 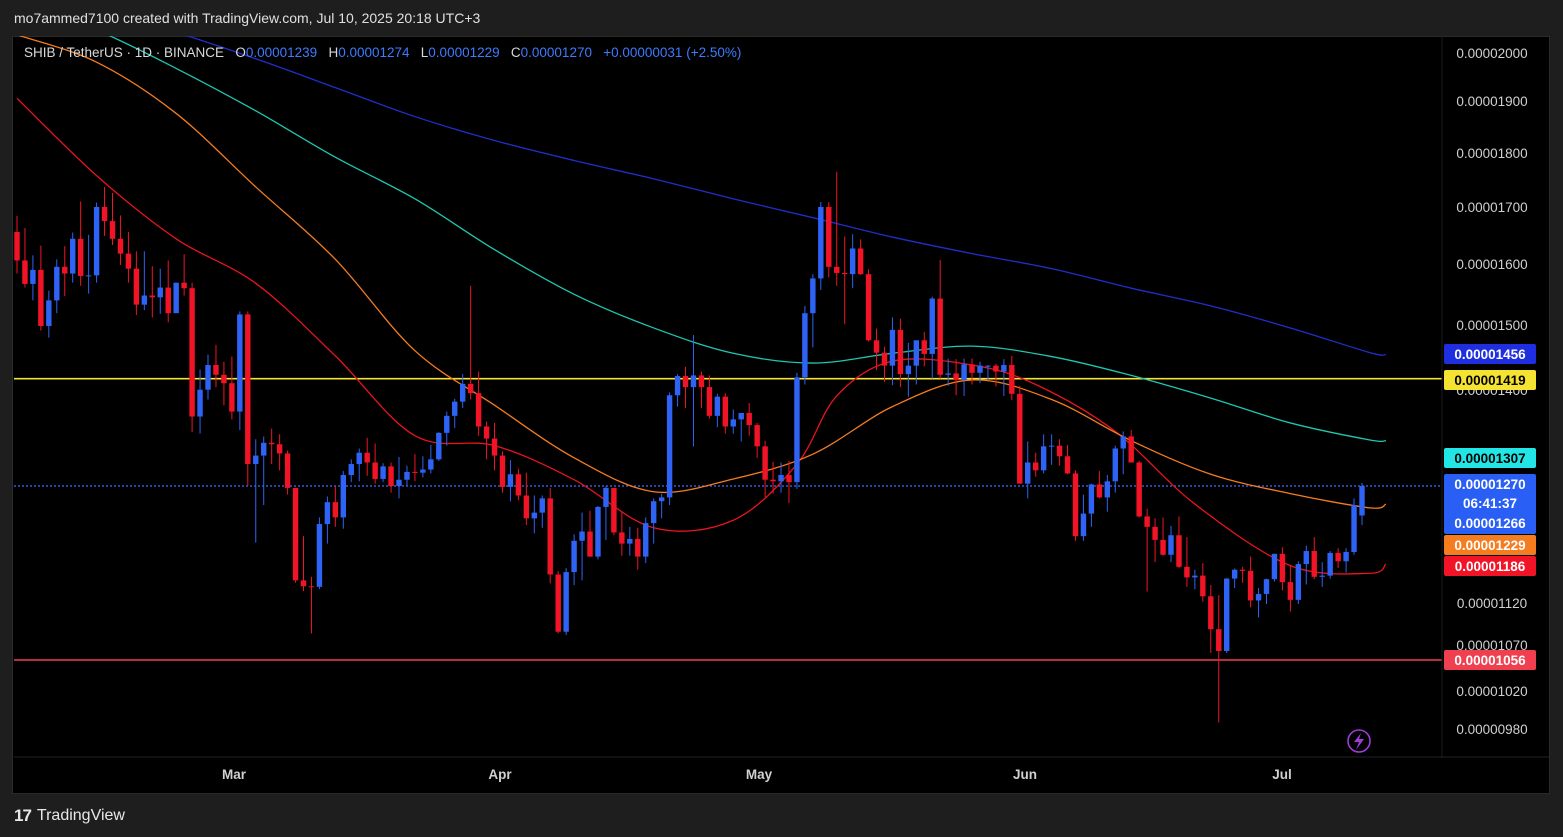 I want to click on current-price-block, so click(x=1490, y=504).